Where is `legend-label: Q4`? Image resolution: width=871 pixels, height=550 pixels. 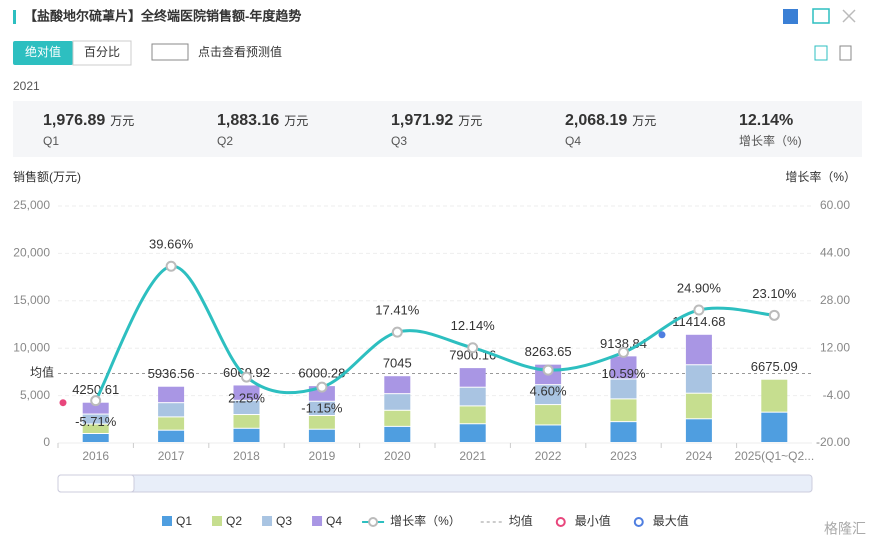 legend-label: Q4 is located at coordinates (334, 521).